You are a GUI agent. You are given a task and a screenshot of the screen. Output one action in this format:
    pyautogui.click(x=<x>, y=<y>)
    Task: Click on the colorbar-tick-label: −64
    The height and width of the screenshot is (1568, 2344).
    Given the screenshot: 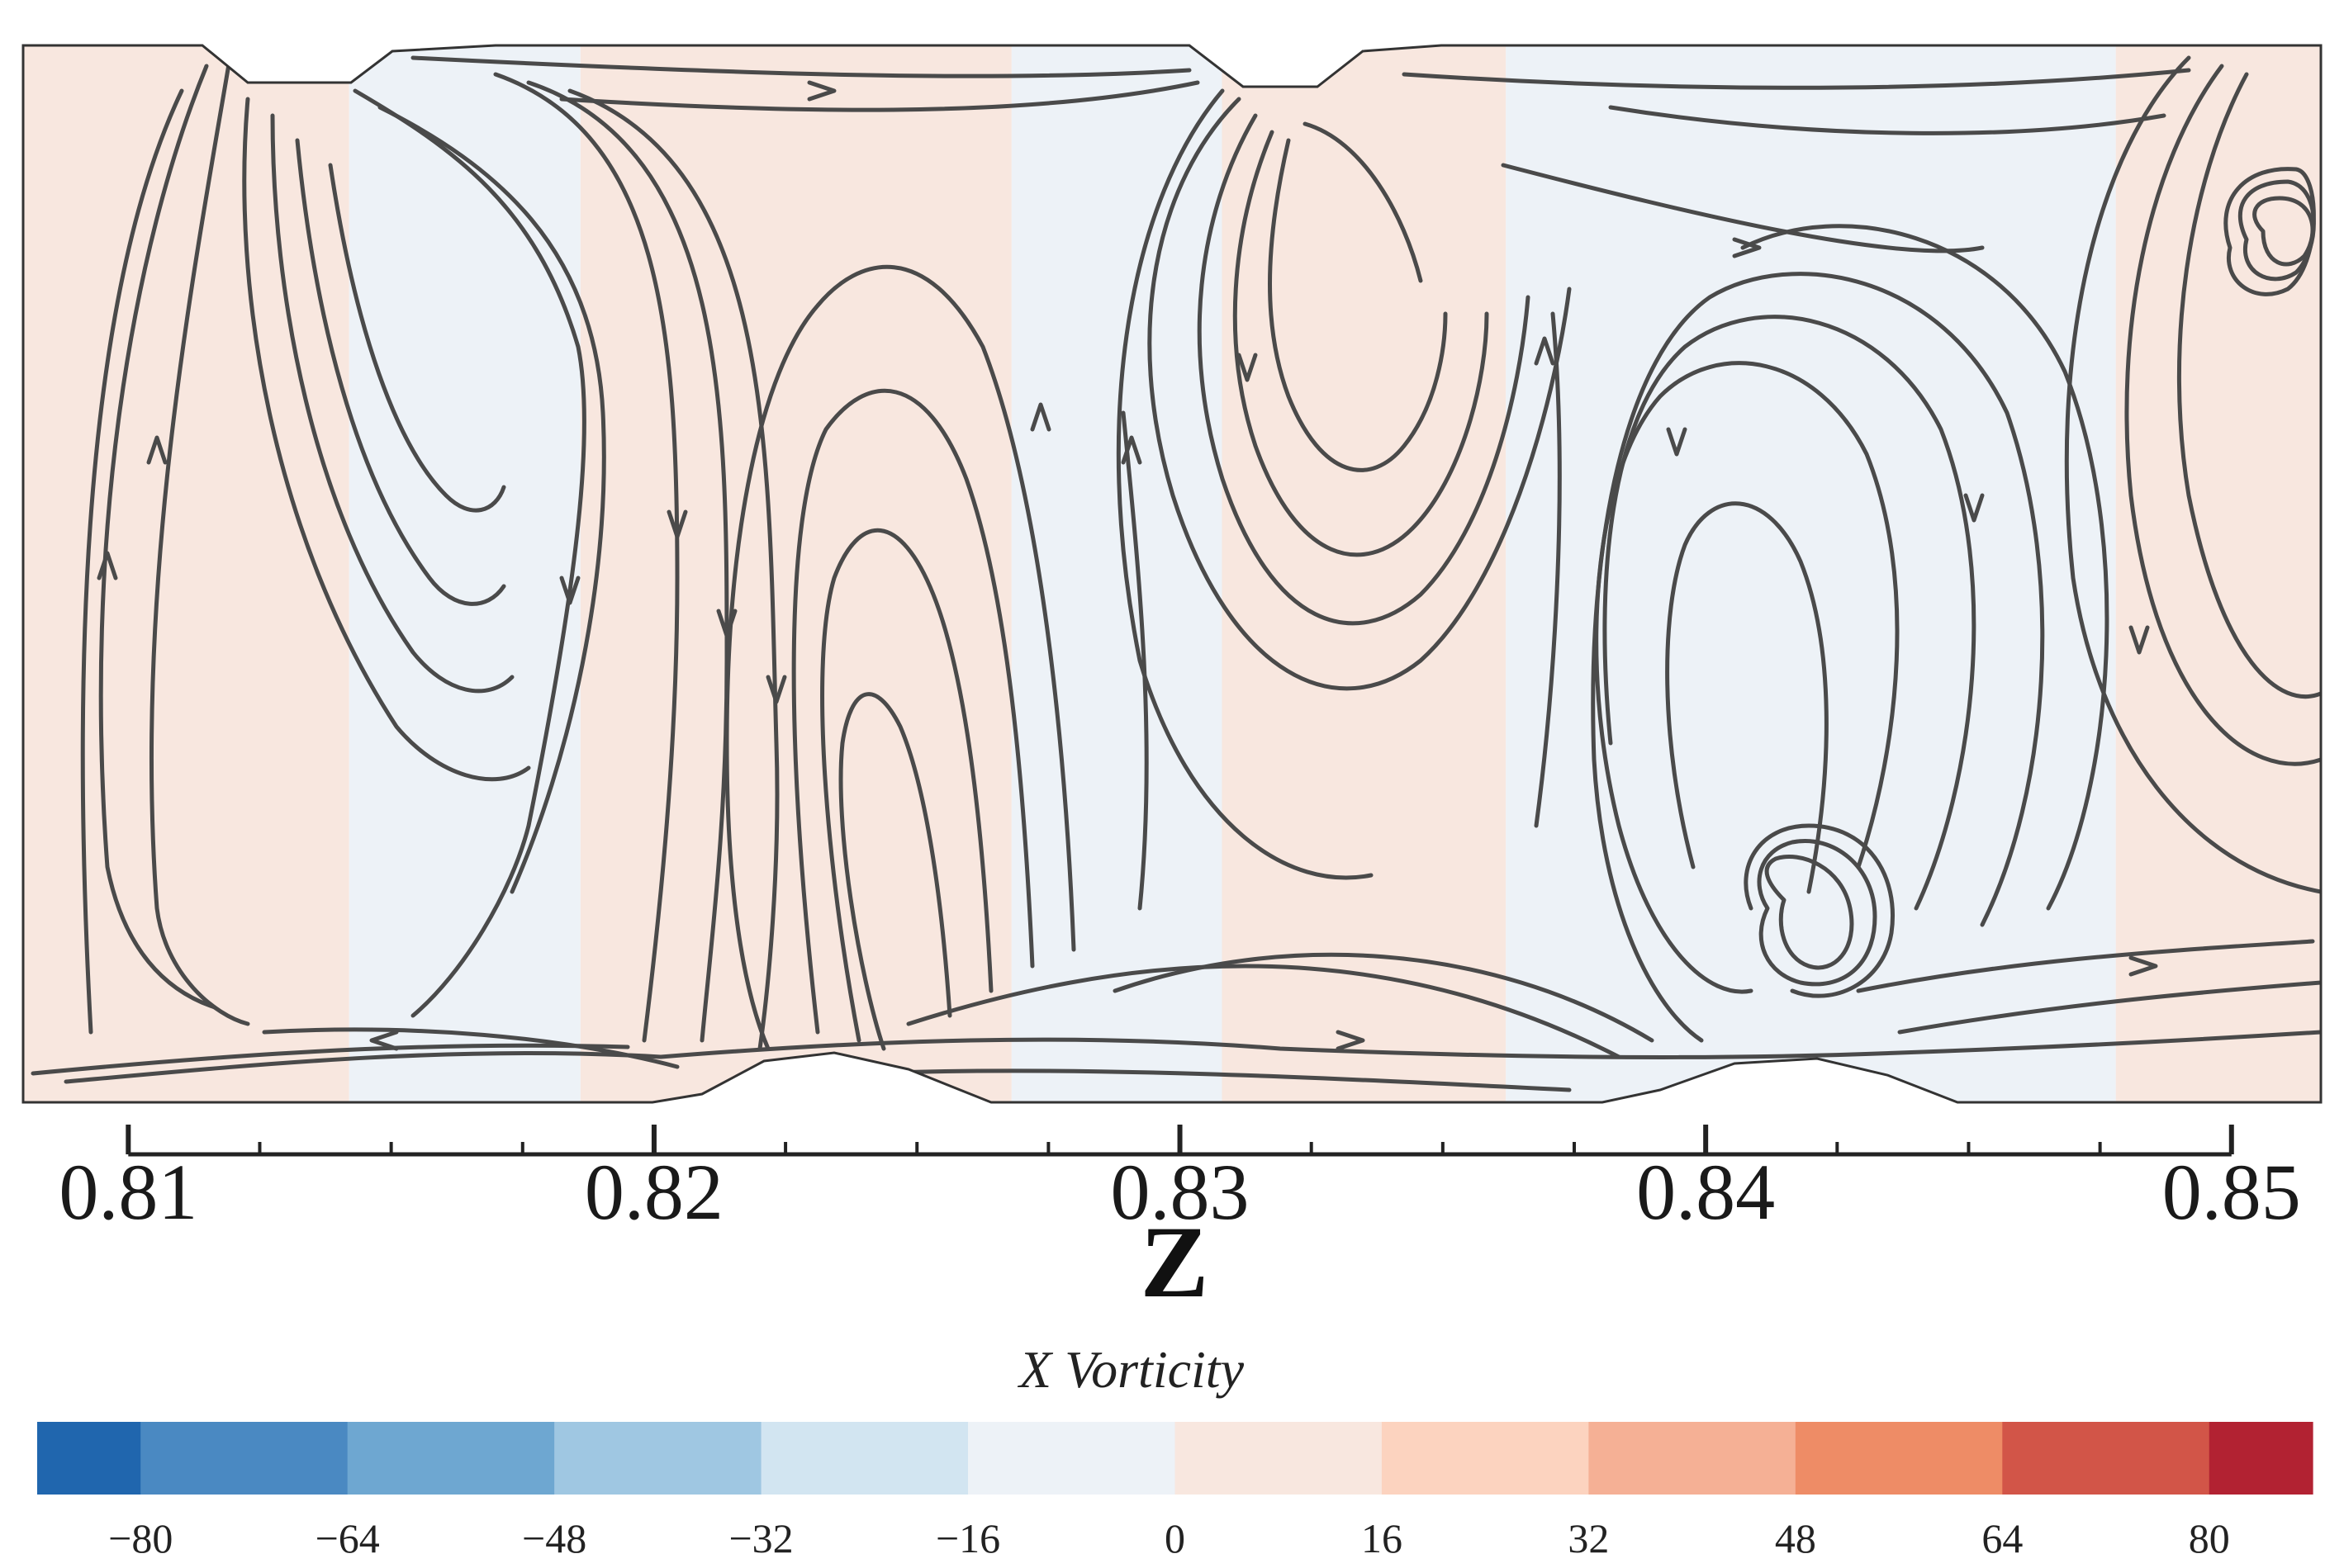 What is the action you would take?
    pyautogui.click(x=348, y=1538)
    